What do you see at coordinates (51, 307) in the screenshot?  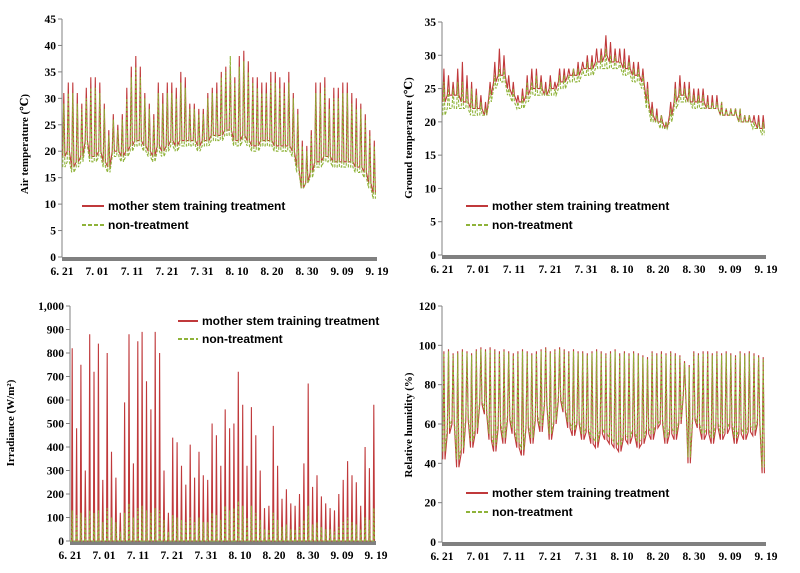 I see `y-tick-label: 1,000` at bounding box center [51, 307].